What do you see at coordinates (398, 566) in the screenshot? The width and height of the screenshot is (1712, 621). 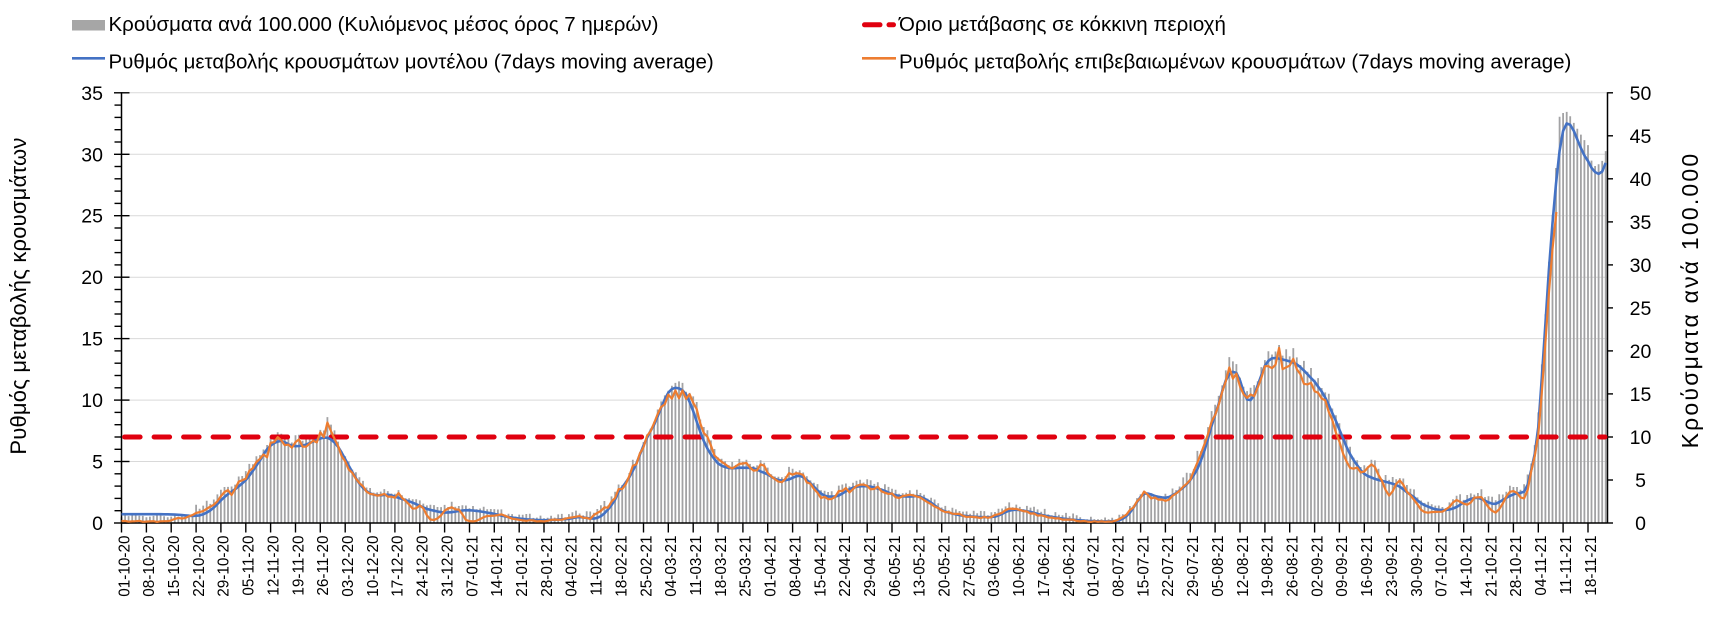 I see `svg-text: 17-12-20` at bounding box center [398, 566].